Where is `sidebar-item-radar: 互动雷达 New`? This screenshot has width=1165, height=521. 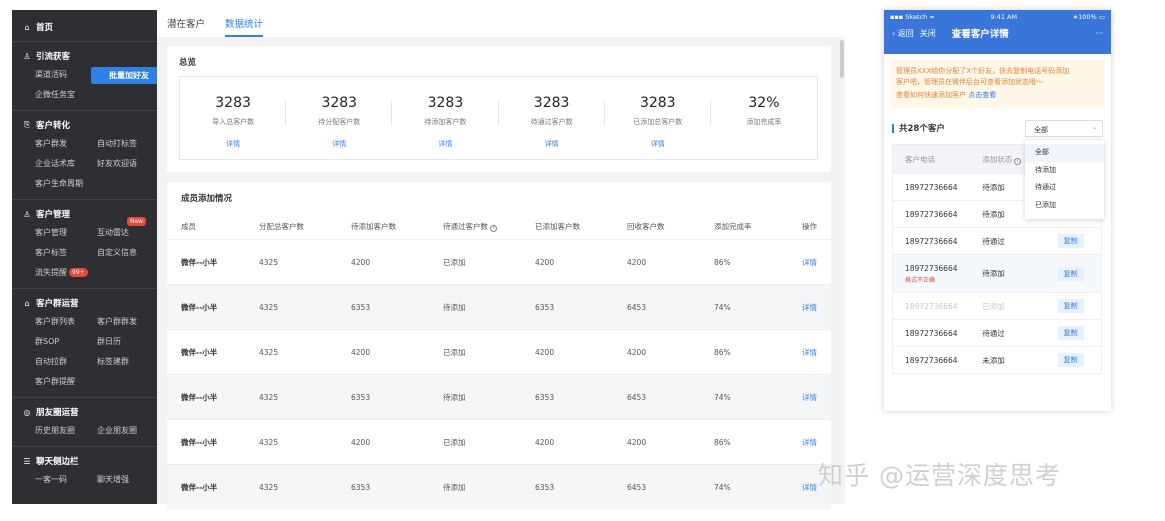 sidebar-item-radar: 互动雷达 New is located at coordinates (132, 230).